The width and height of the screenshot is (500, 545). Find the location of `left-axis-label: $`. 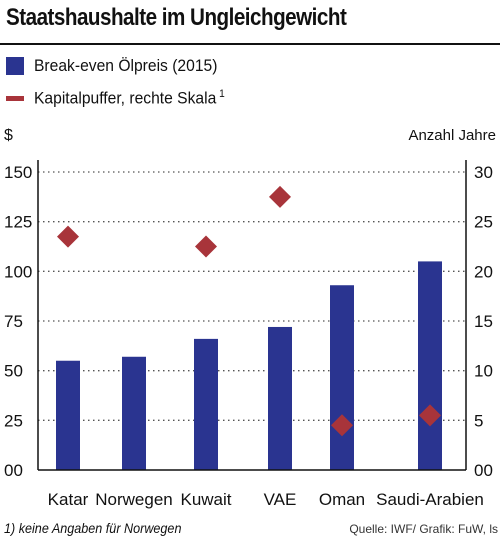

left-axis-label: $ is located at coordinates (8, 135).